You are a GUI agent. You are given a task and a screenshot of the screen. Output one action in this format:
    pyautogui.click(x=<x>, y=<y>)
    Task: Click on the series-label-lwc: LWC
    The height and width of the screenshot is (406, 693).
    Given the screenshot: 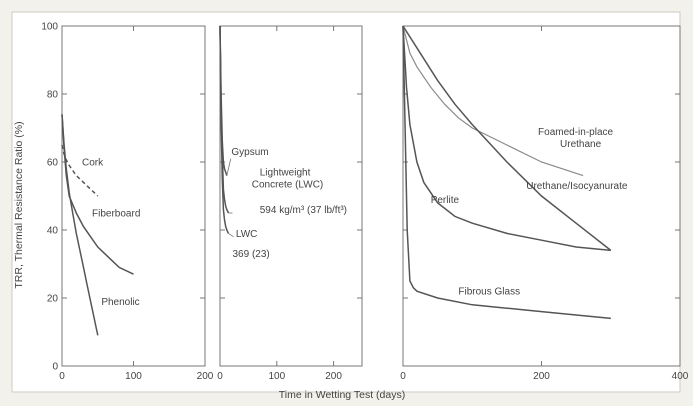 What is the action you would take?
    pyautogui.click(x=246, y=234)
    